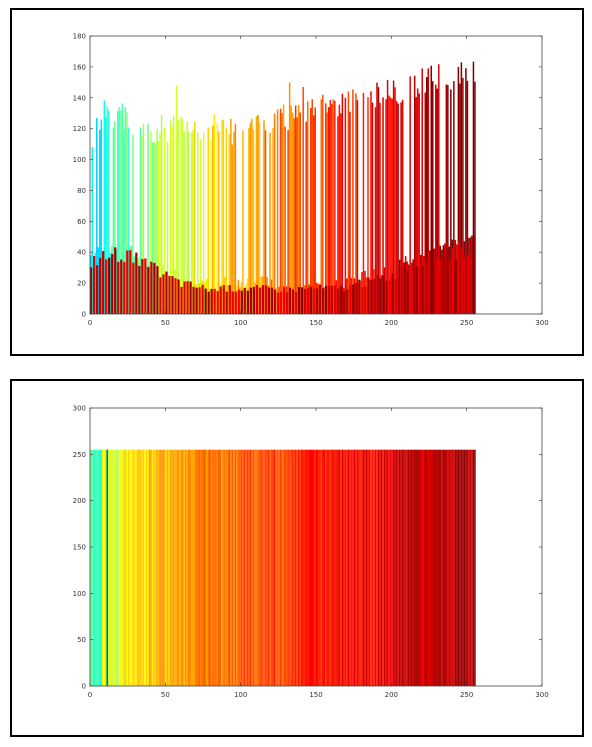 This screenshot has height=747, width=592. Describe the element at coordinates (81, 222) in the screenshot. I see `top-y-tick-label: 60` at that location.